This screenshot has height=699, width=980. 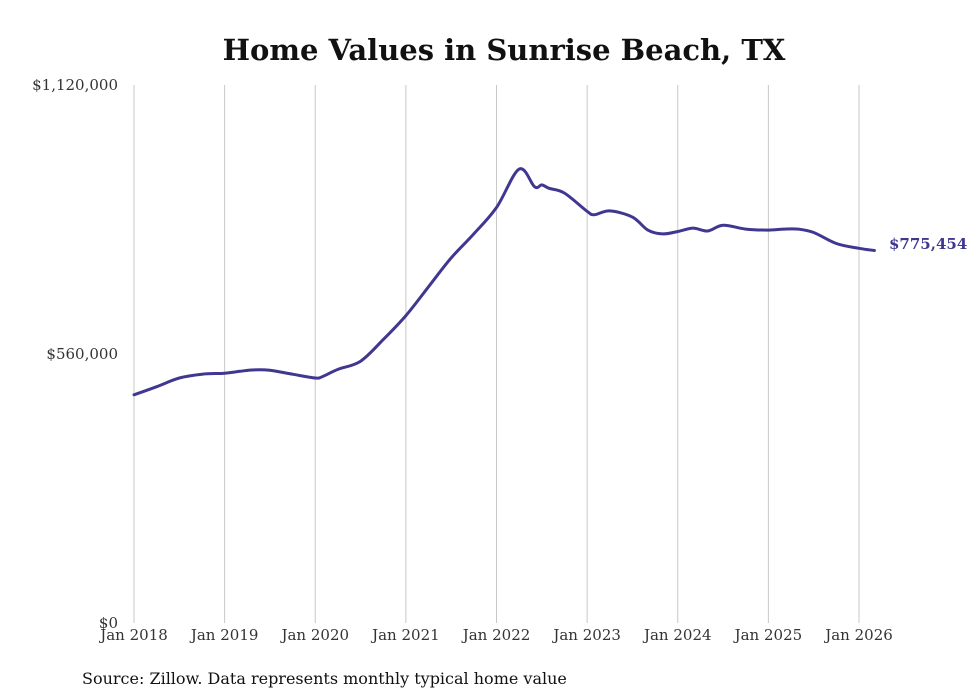 I want to click on y-axis-ticks: $0 $560,000 $1,120,000, so click(x=75, y=354).